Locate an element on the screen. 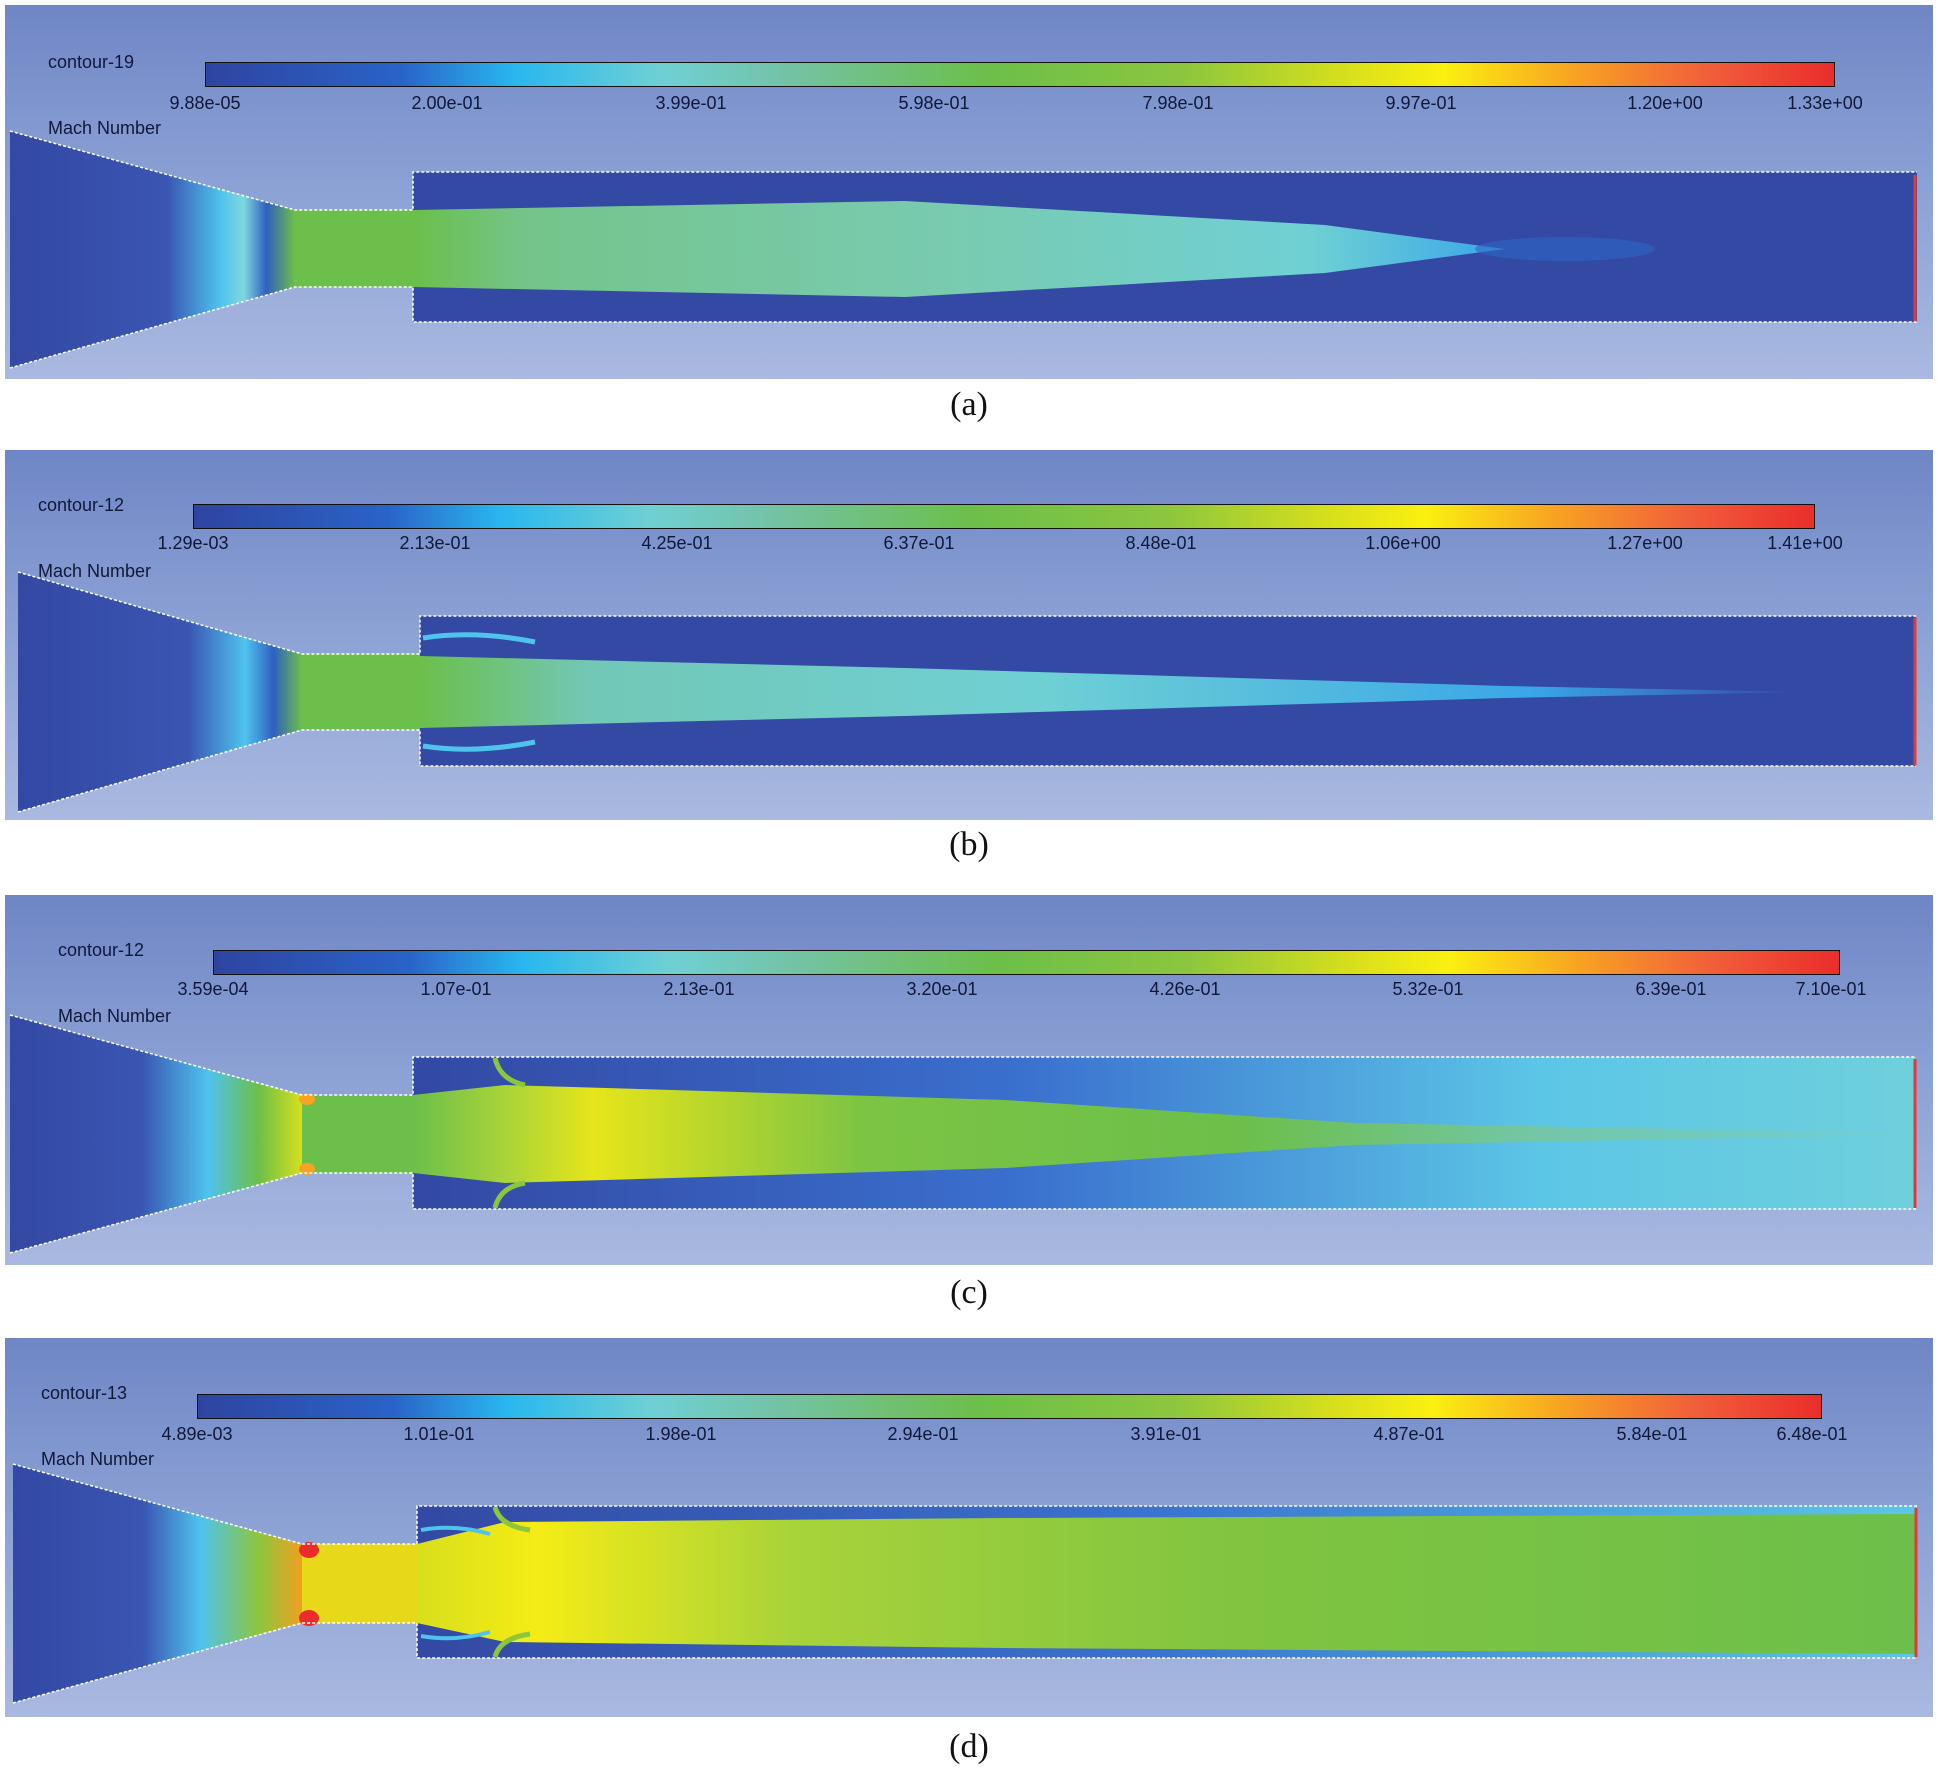  panel-c-tick-0: 3.59e-04 is located at coordinates (213, 989).